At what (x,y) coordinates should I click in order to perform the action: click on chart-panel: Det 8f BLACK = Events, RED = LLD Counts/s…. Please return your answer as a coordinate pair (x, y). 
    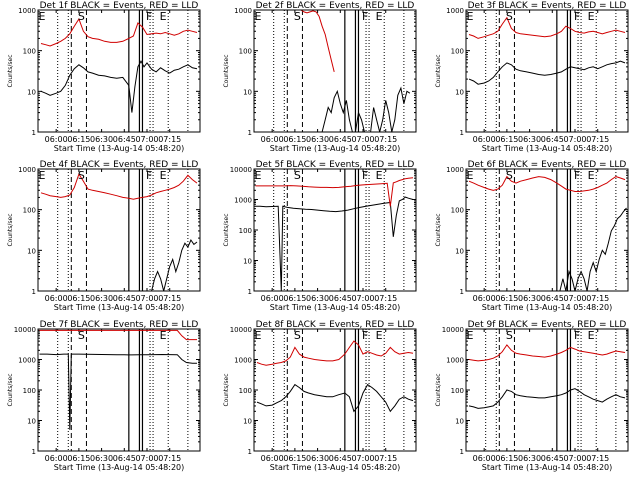
    Looking at the image, I should click on (320, 396).